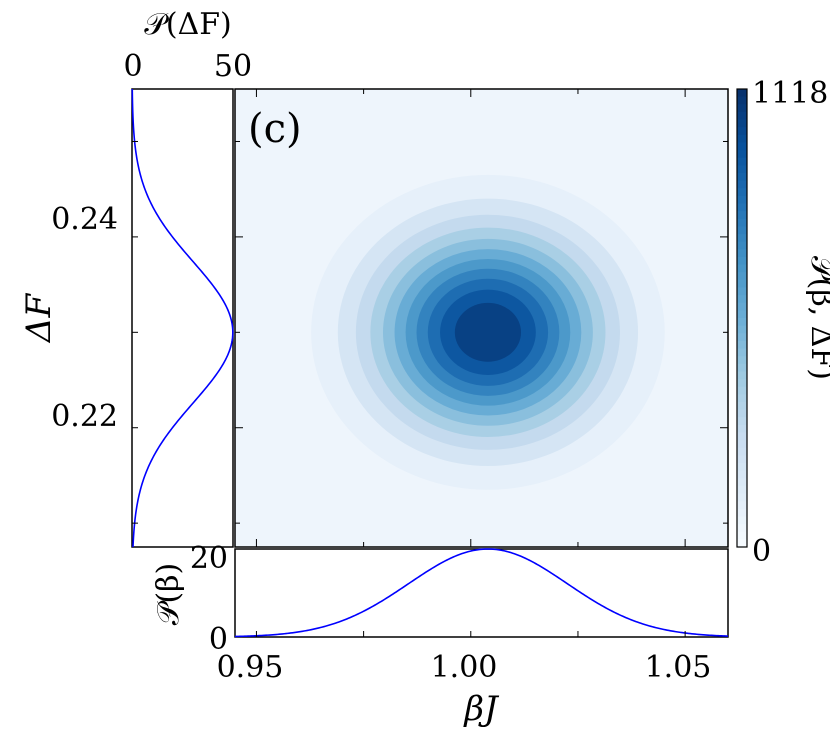 The height and width of the screenshot is (737, 830). I want to click on y-axis-label: ΔF, so click(39, 319).